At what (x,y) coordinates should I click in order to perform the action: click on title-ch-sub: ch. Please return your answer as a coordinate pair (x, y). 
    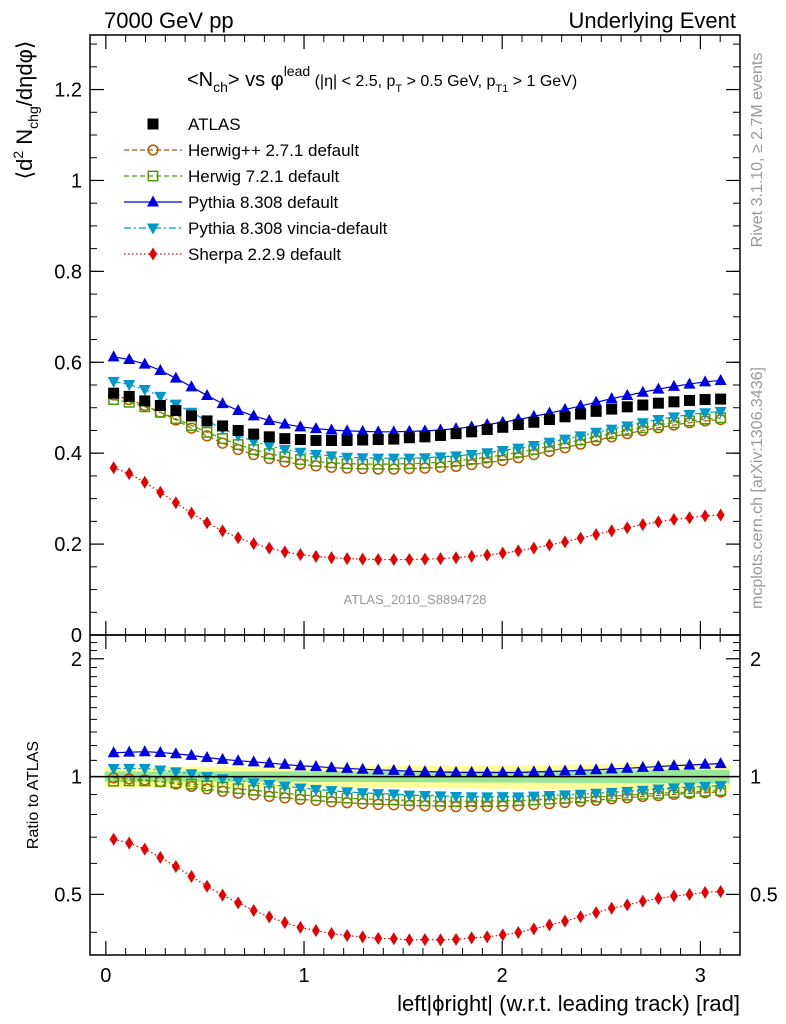
    Looking at the image, I should click on (220, 87).